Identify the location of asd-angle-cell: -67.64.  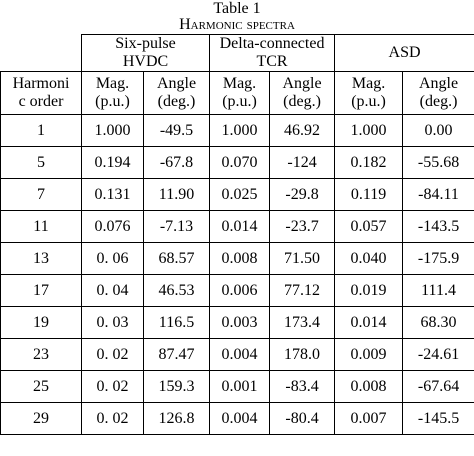
(438, 386).